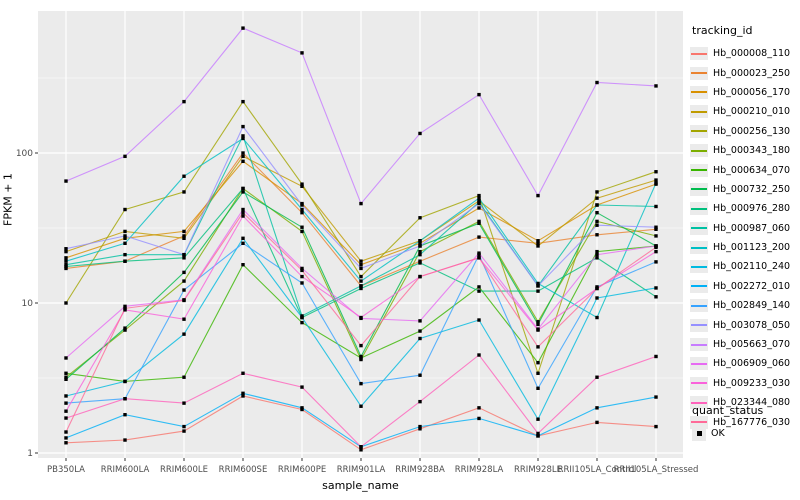 The width and height of the screenshot is (800, 500). What do you see at coordinates (752, 422) in the screenshot?
I see `legend-item-label: Hb_167776_030` at bounding box center [752, 422].